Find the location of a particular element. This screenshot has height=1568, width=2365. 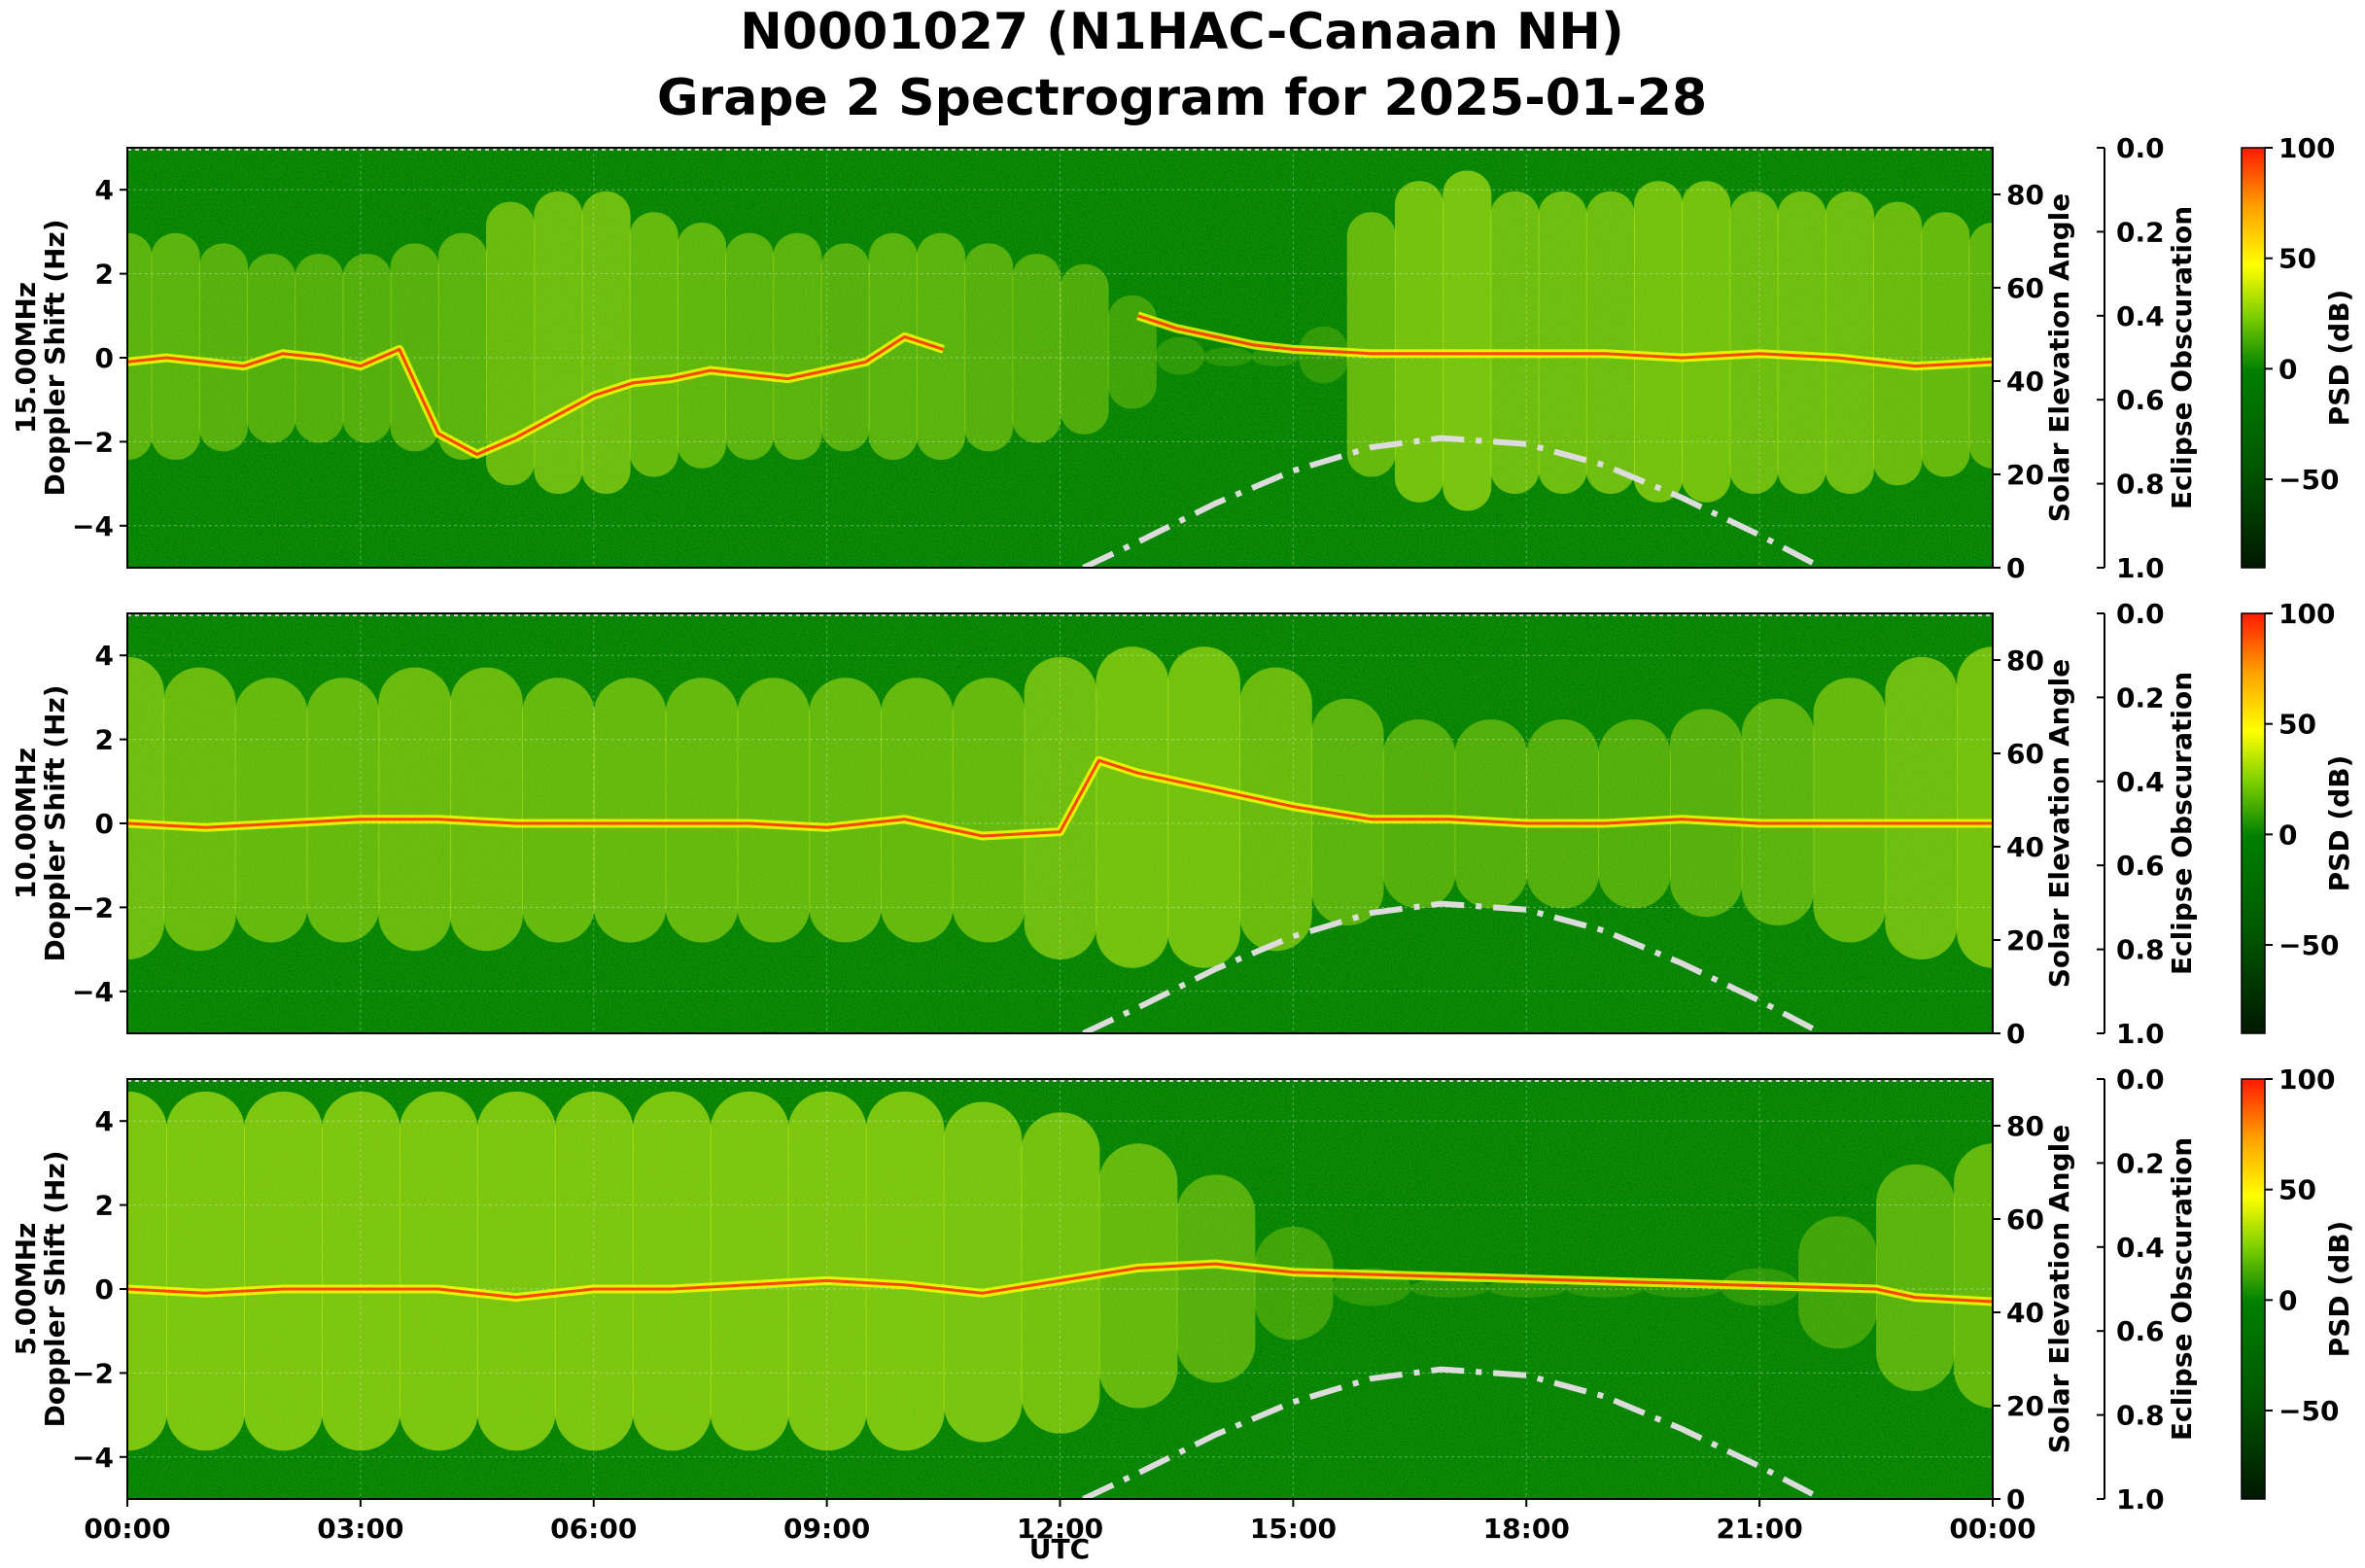

x-tick-label: 15:00 is located at coordinates (1293, 1529).